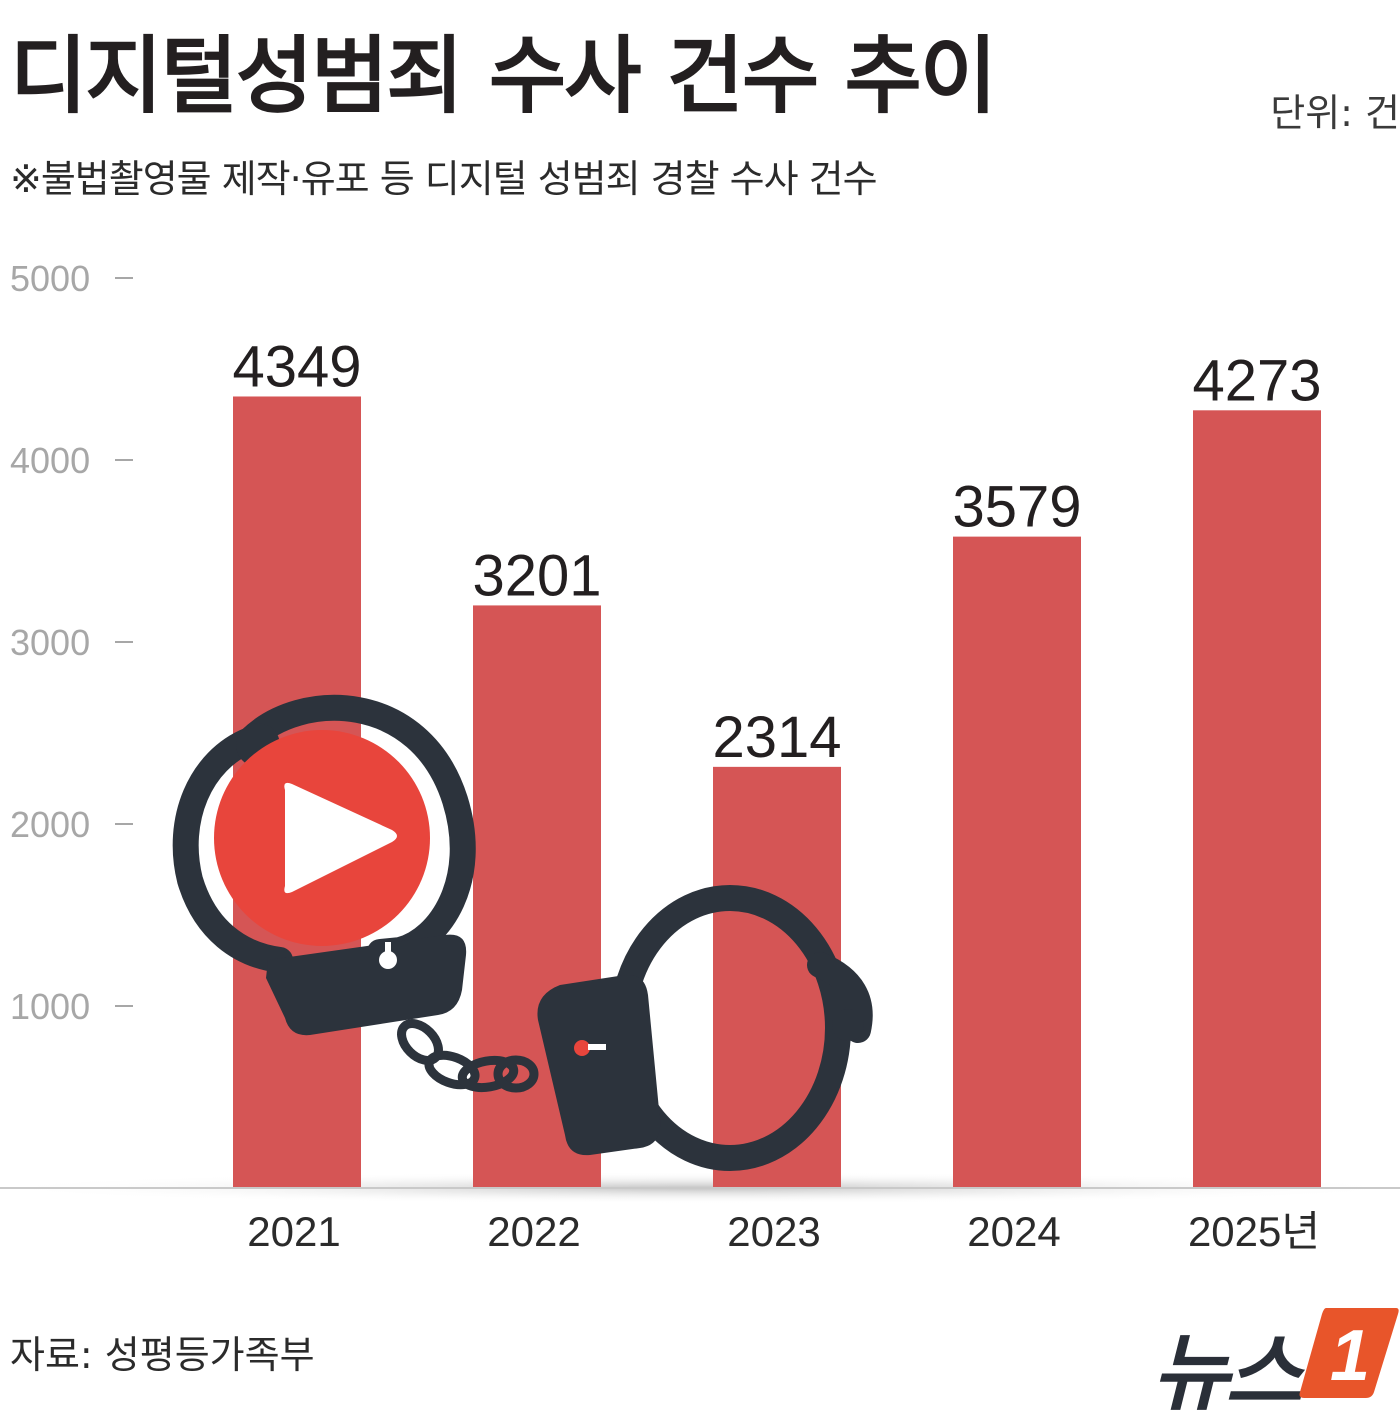 The width and height of the screenshot is (1400, 1427). I want to click on data-label: 2314, so click(776, 737).